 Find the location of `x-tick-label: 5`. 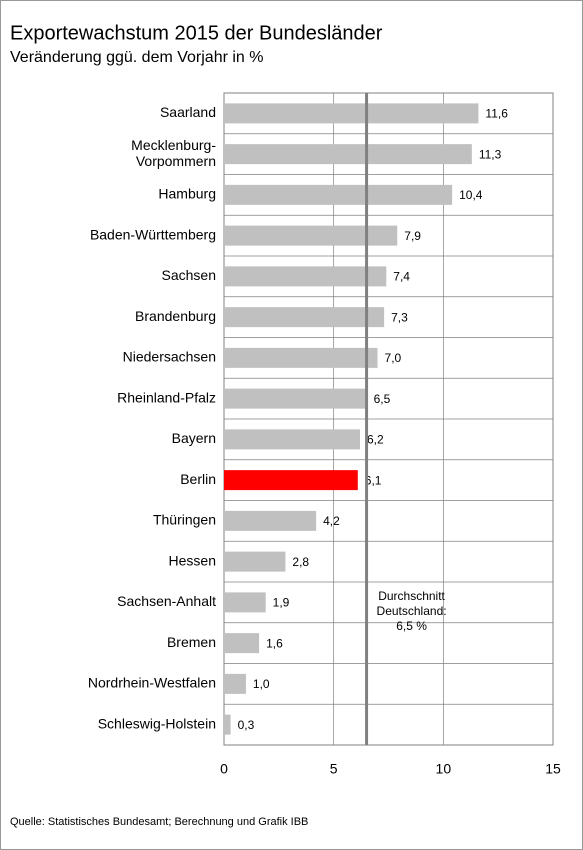

x-tick-label: 5 is located at coordinates (334, 769).